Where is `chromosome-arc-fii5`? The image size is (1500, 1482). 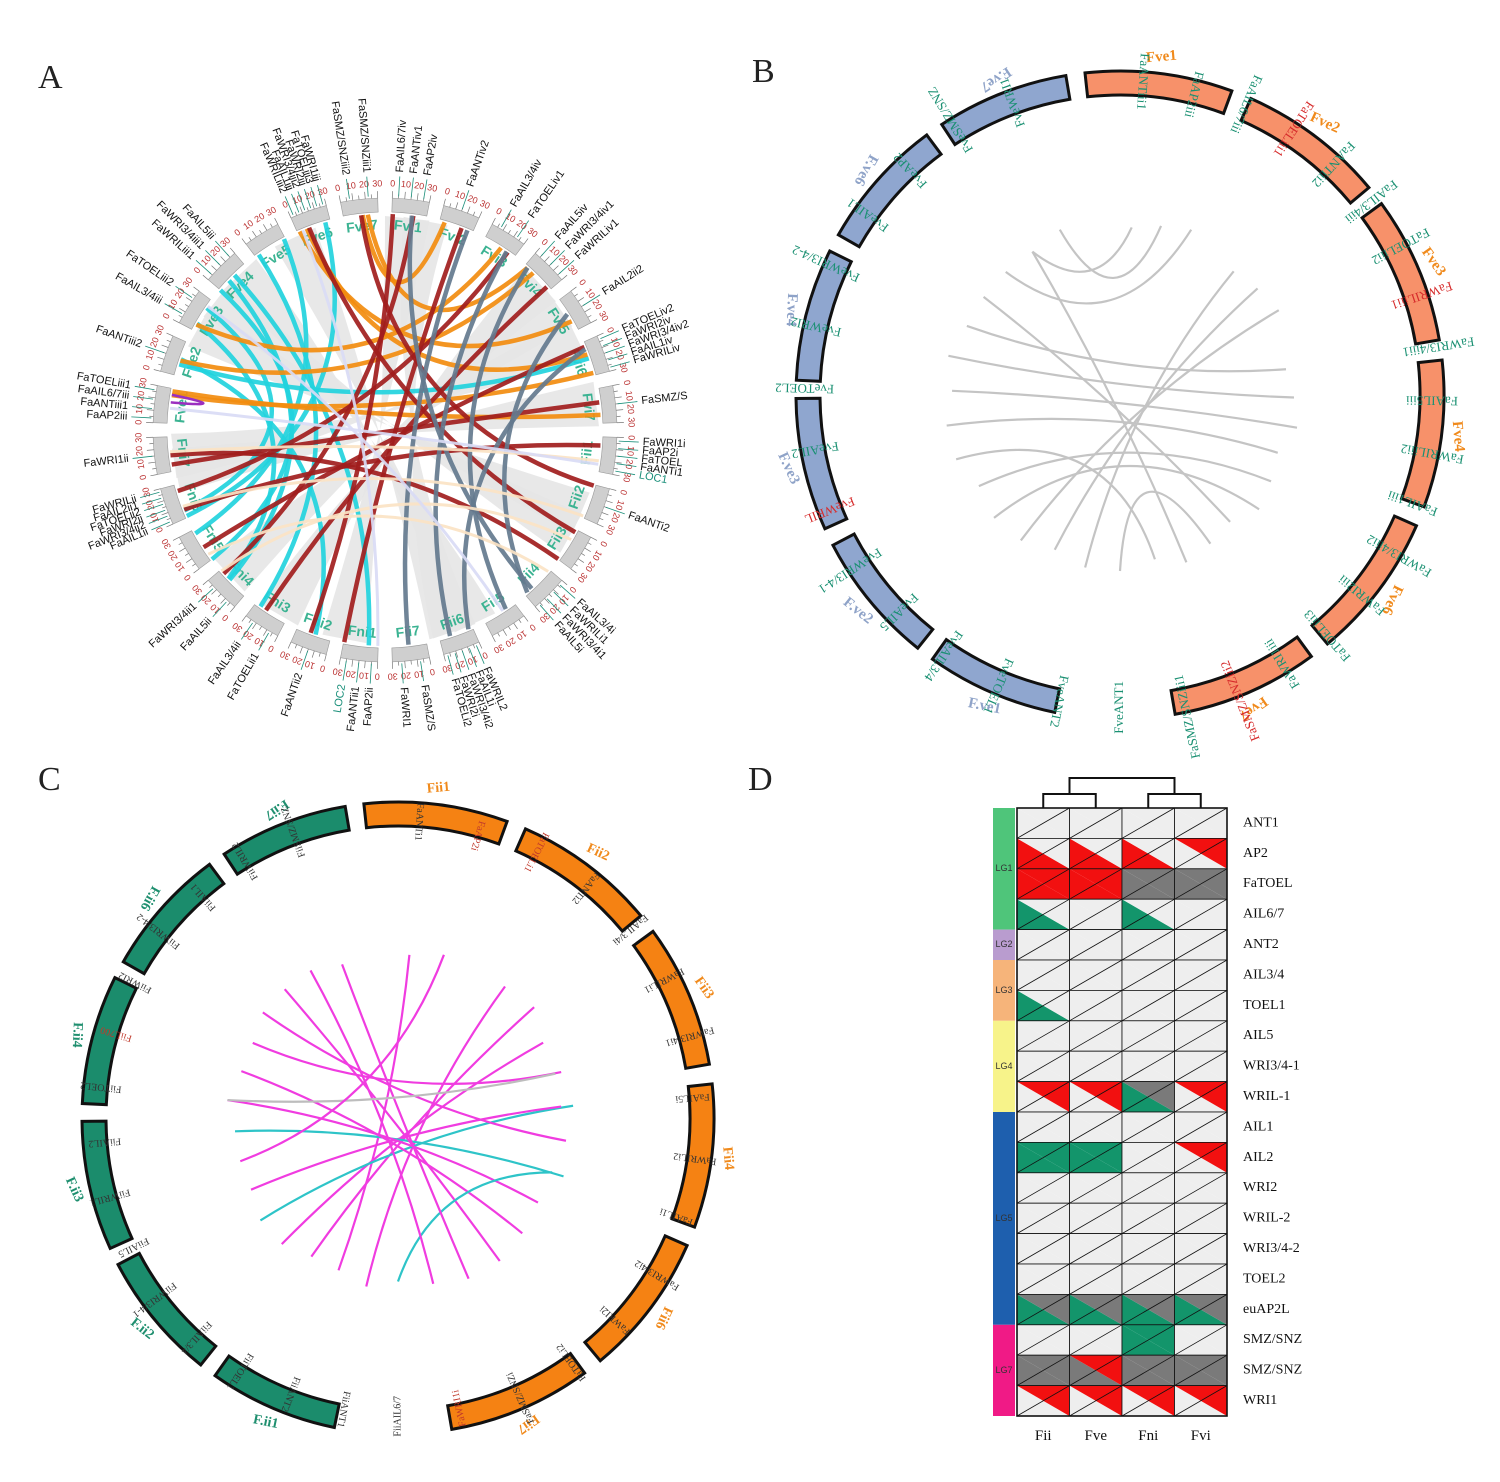 chromosome-arc-fii5 is located at coordinates (505, 620).